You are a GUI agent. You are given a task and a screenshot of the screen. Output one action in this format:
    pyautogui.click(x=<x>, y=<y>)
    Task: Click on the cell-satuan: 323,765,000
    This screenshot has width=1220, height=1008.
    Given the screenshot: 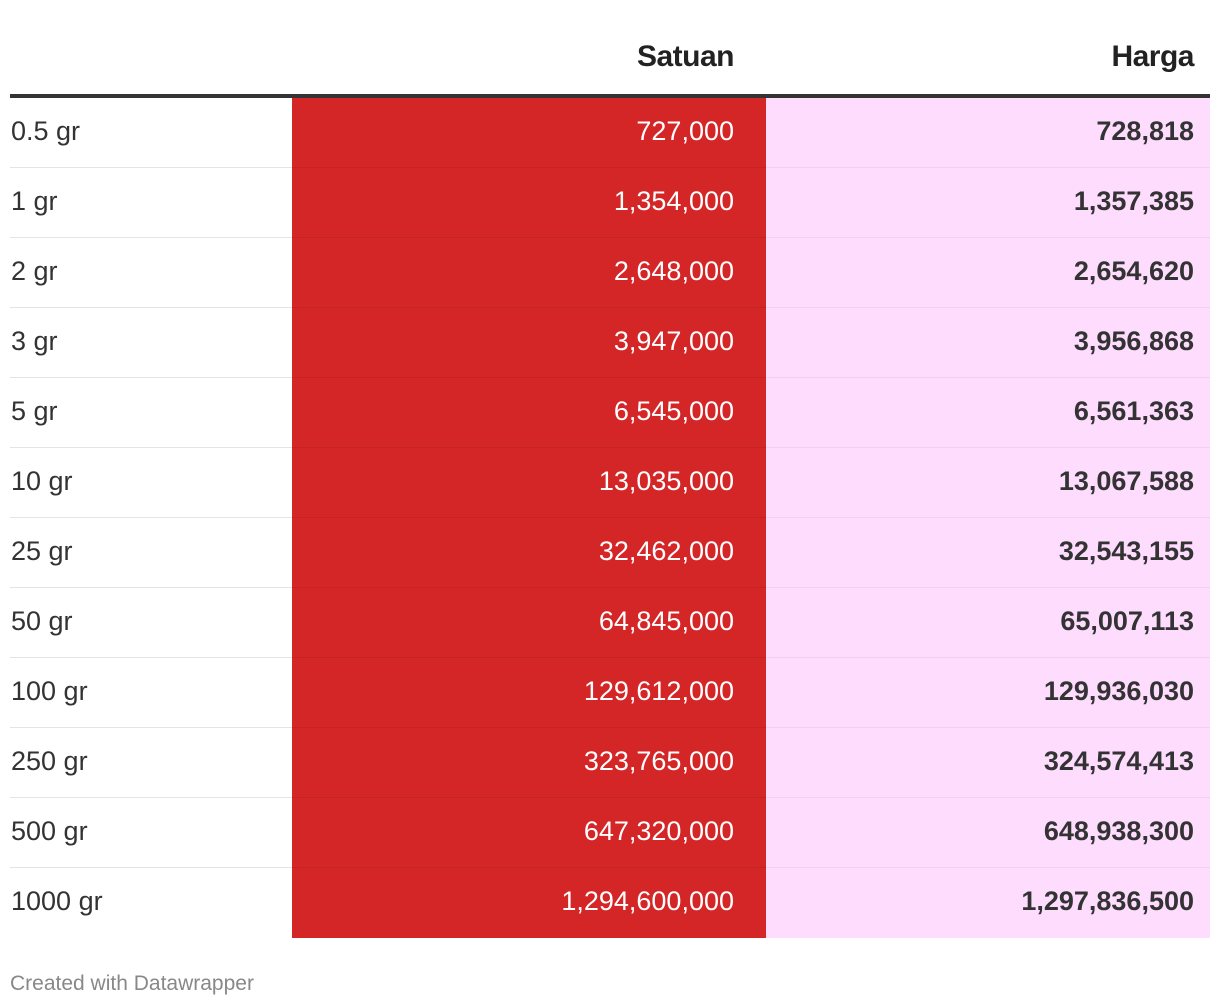 What is the action you would take?
    pyautogui.click(x=529, y=763)
    